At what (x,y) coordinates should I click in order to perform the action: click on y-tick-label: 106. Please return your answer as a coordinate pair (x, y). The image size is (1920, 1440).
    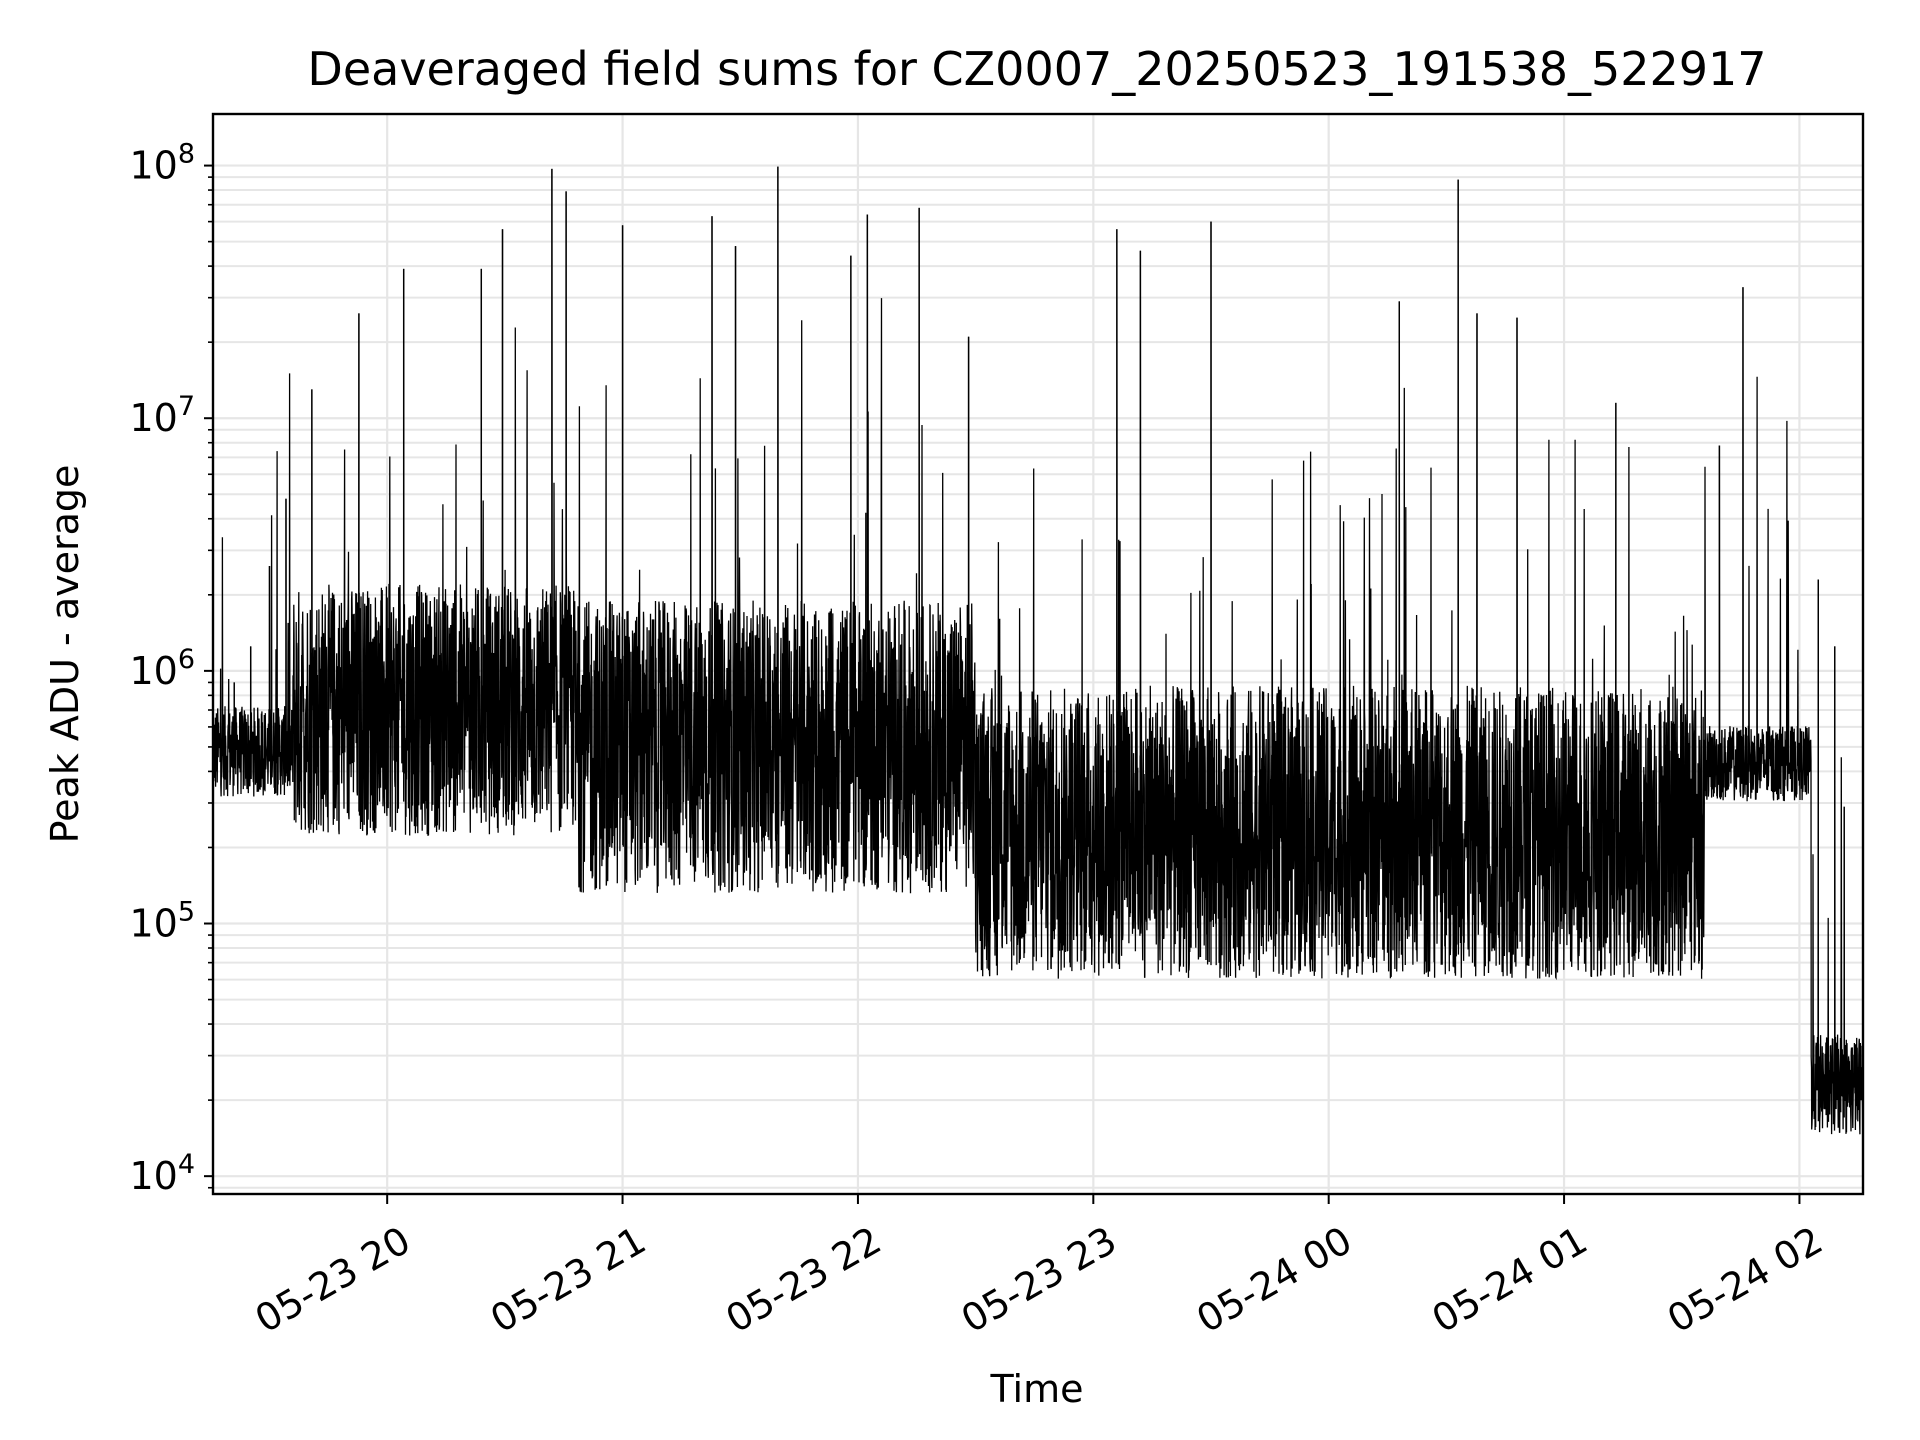
    Looking at the image, I should click on (162, 668).